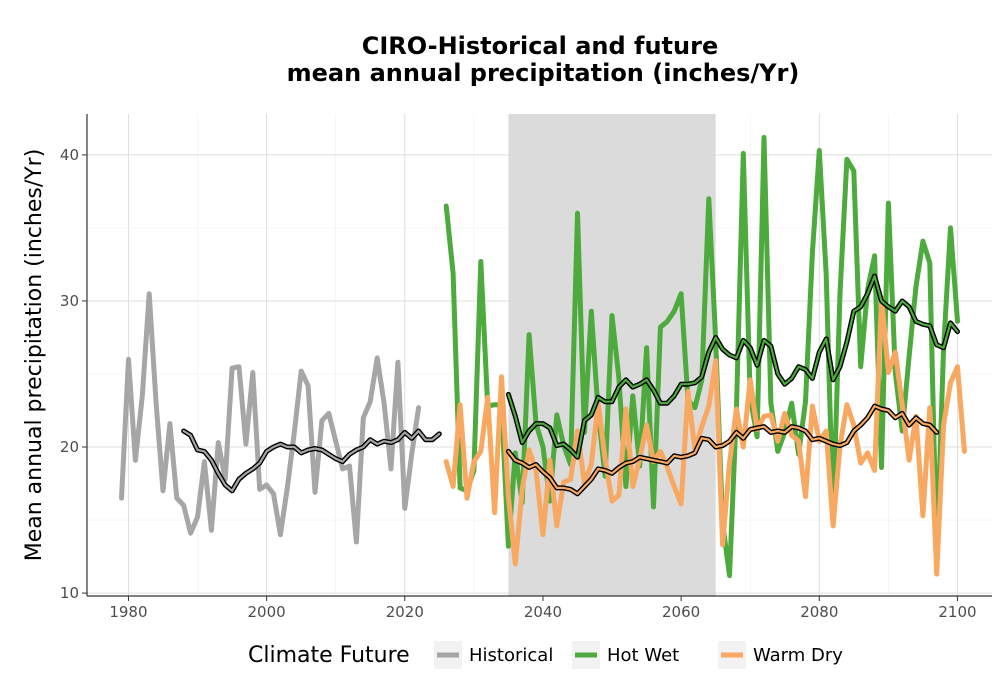 The image size is (1000, 700). What do you see at coordinates (543, 73) in the screenshot?
I see `chart-title-line-2: mean annual precipitation (inches/Yr)` at bounding box center [543, 73].